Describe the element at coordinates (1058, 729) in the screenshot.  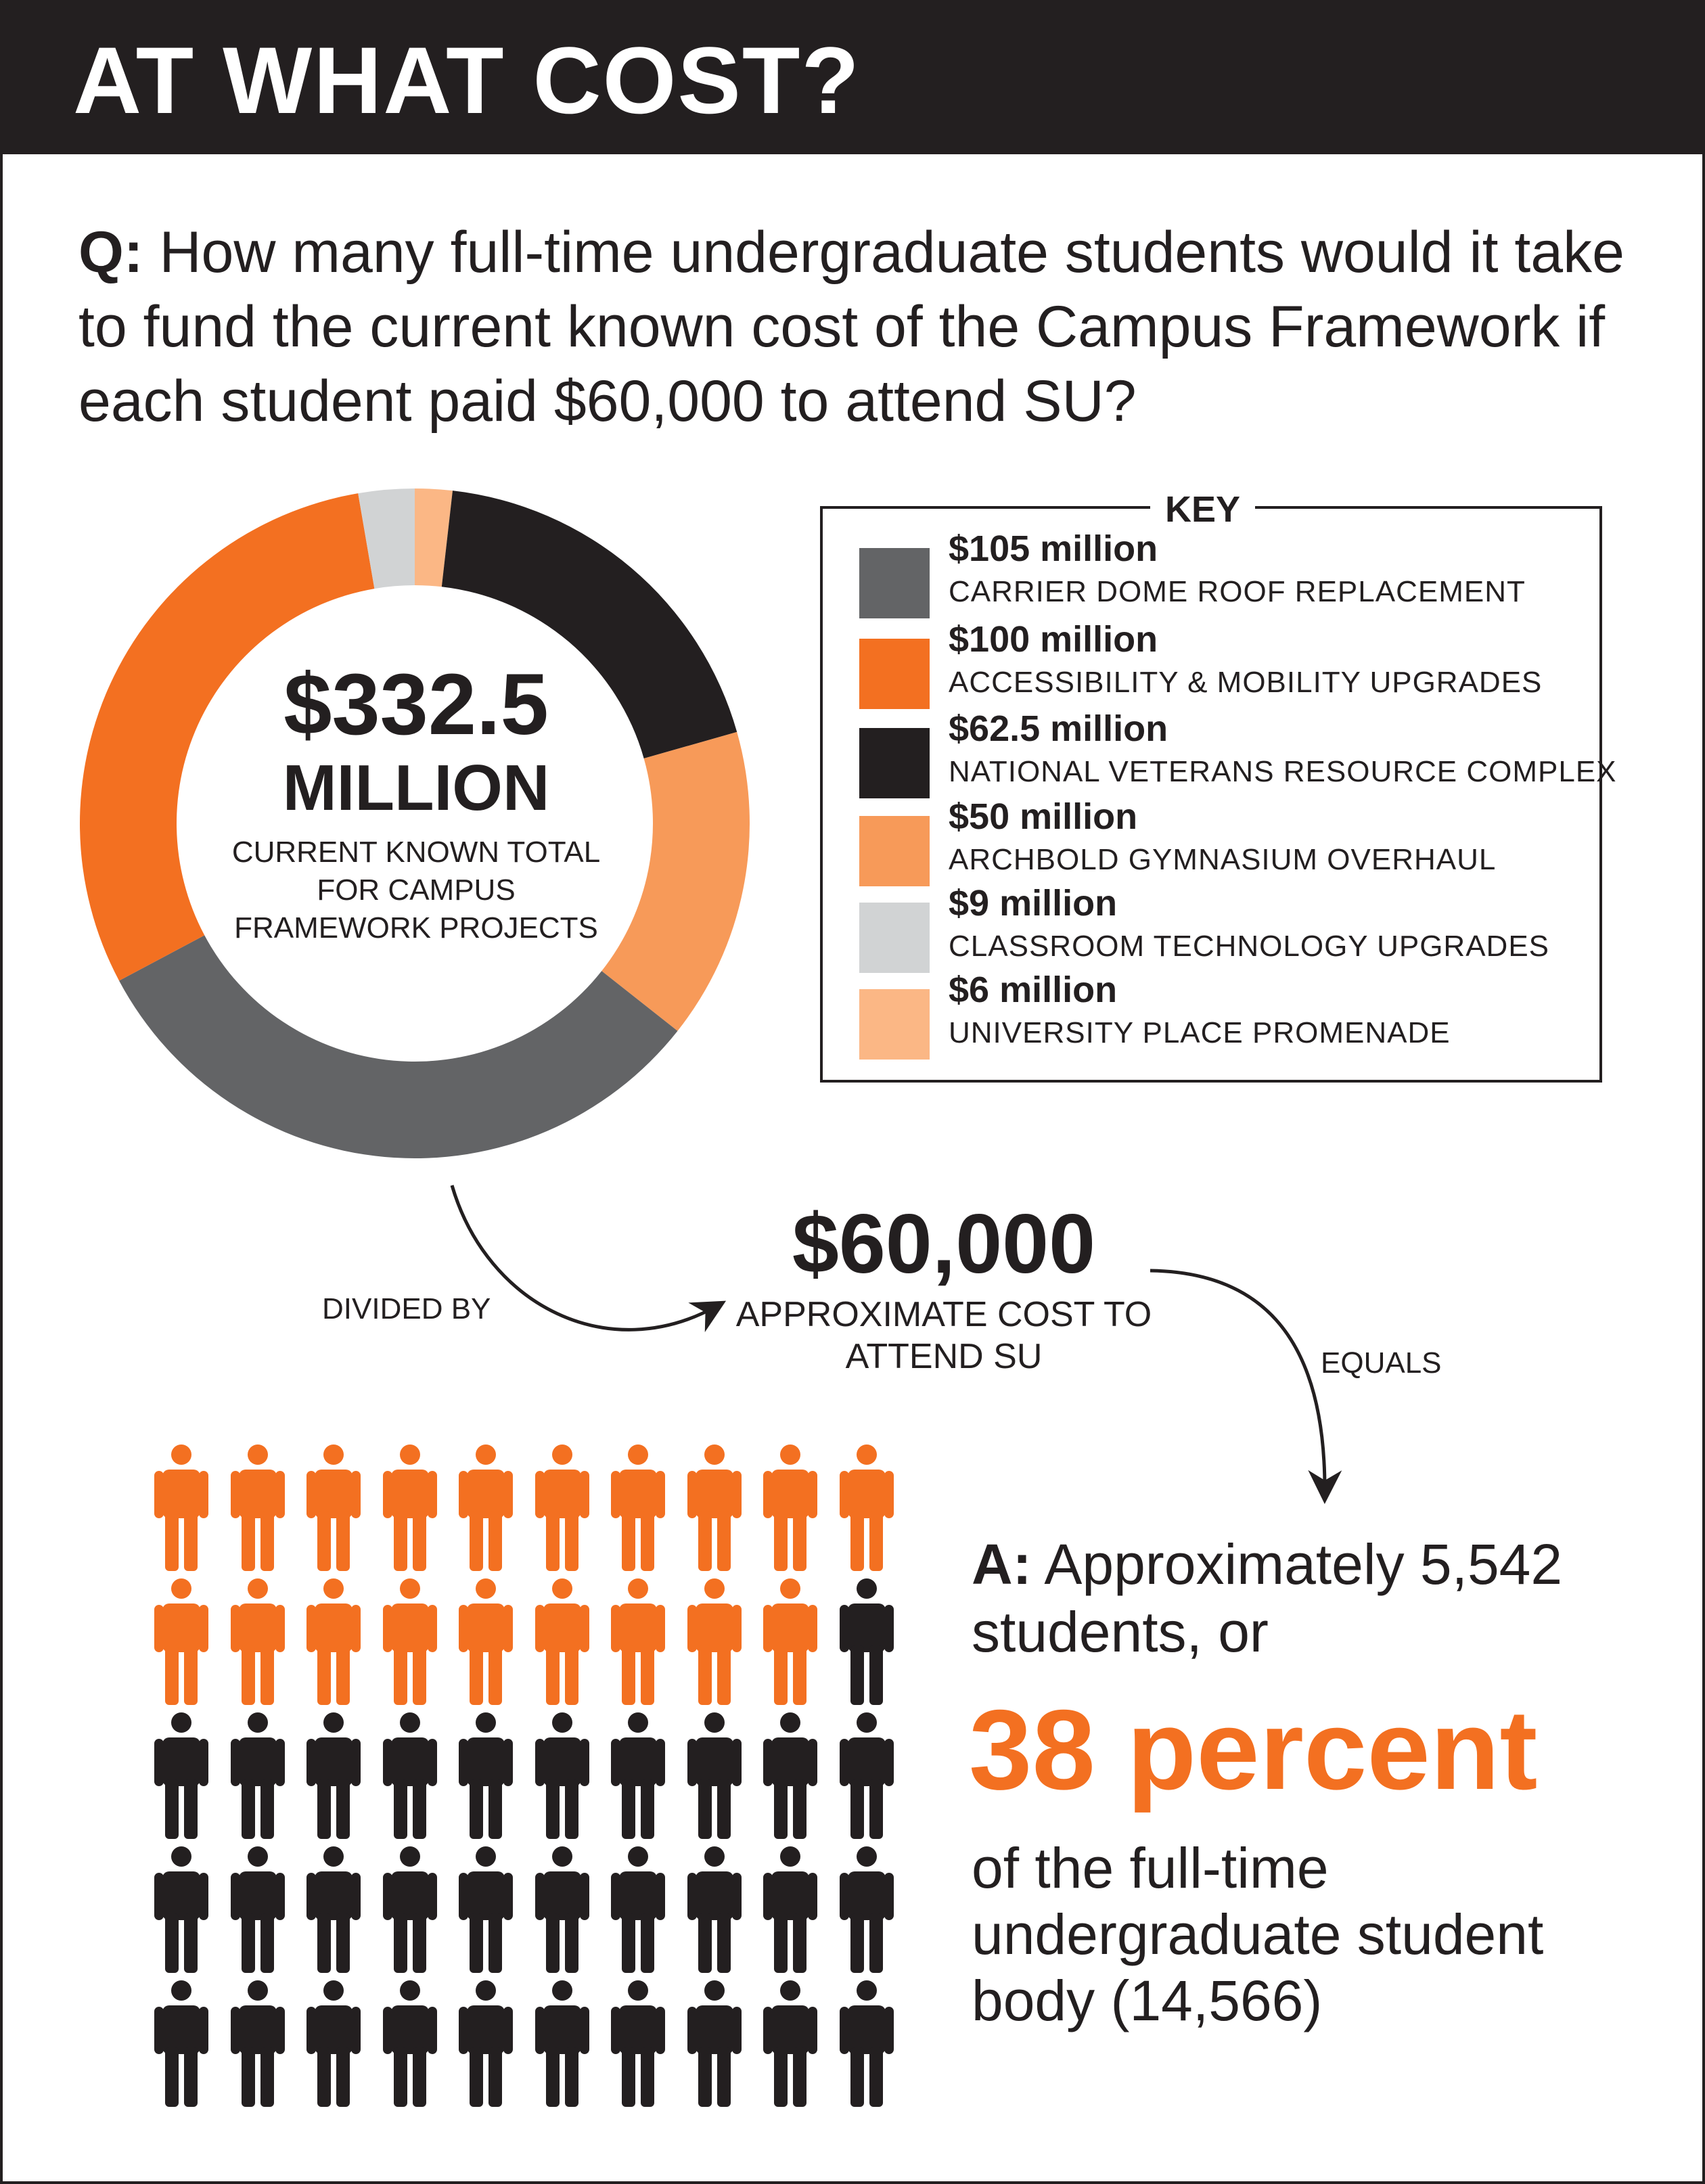
I see `legend-value: $62.5 million` at that location.